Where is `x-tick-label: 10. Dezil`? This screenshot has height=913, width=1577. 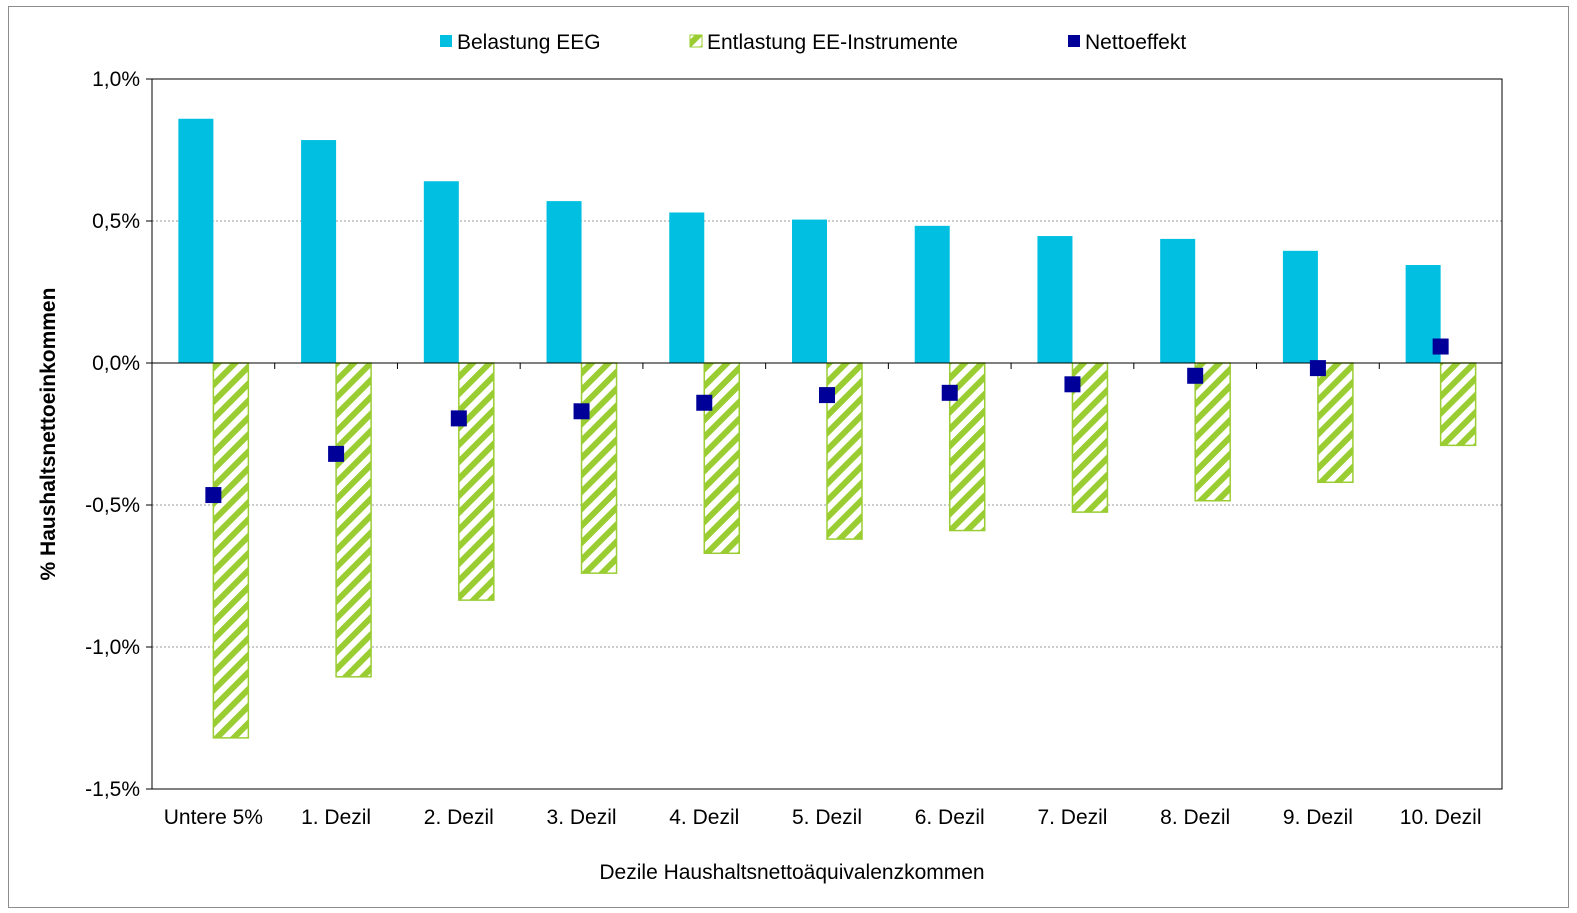
x-tick-label: 10. Dezil is located at coordinates (1441, 817).